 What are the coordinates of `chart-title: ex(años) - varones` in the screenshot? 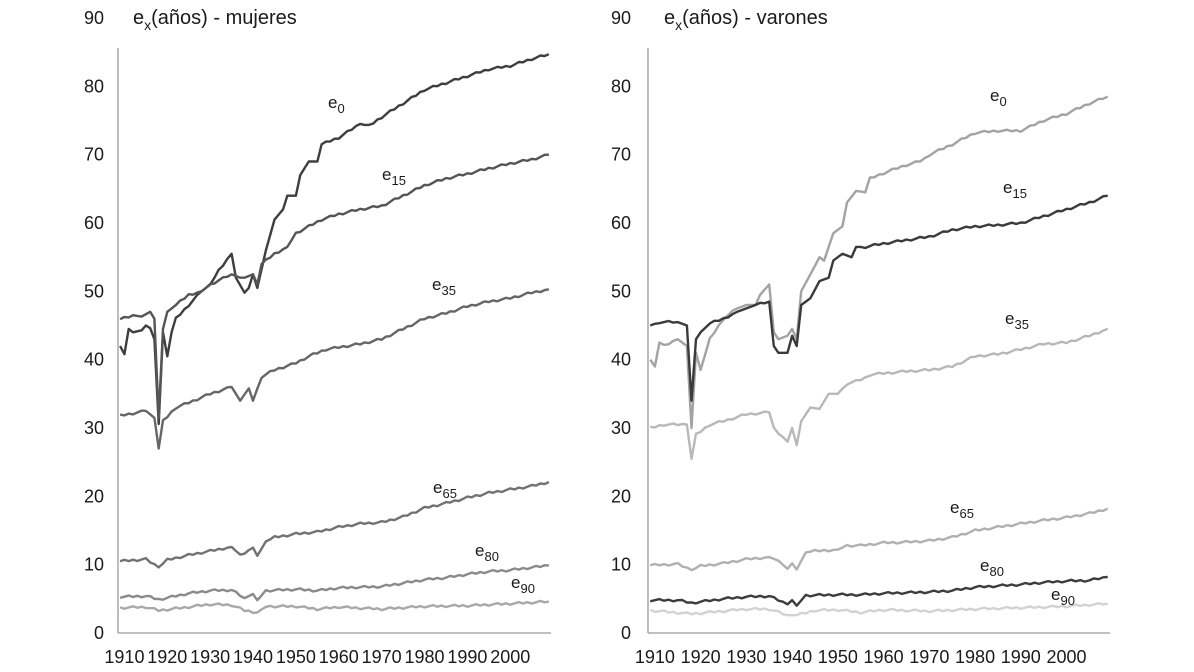 It's located at (746, 20).